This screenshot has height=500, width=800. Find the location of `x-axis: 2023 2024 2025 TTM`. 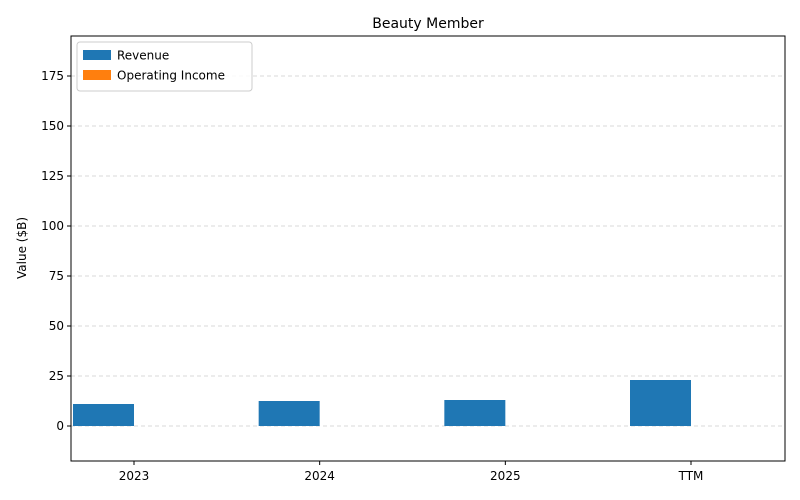

x-axis: 2023 2024 2025 TTM is located at coordinates (411, 472).